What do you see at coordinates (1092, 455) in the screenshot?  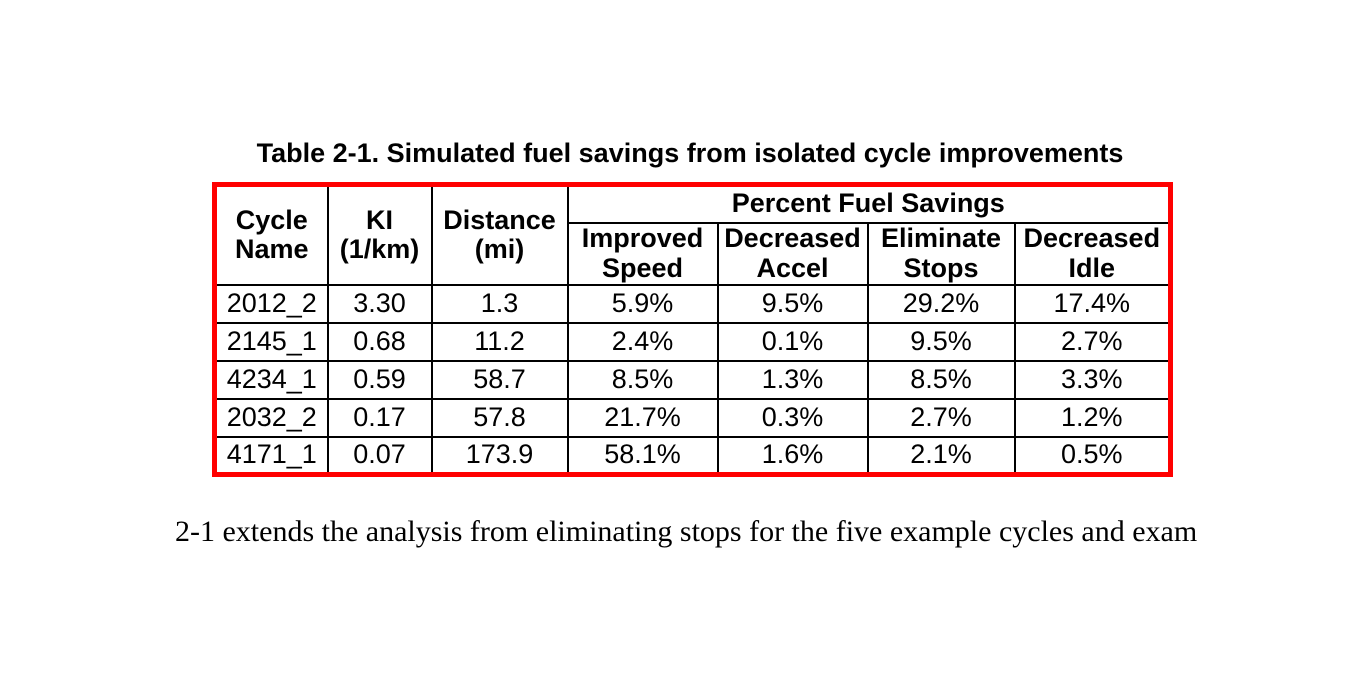 I see `decreased-idle-cell: 0.5%` at bounding box center [1092, 455].